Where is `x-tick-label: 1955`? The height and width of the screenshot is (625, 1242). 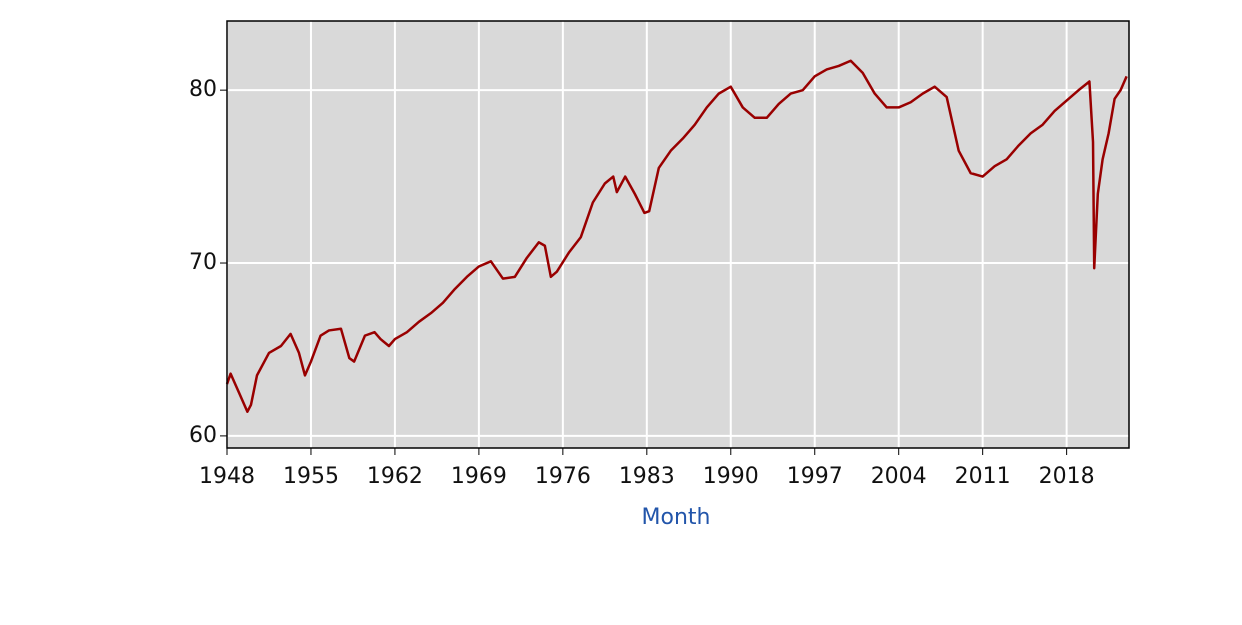
x-tick-label: 1955 is located at coordinates (311, 476).